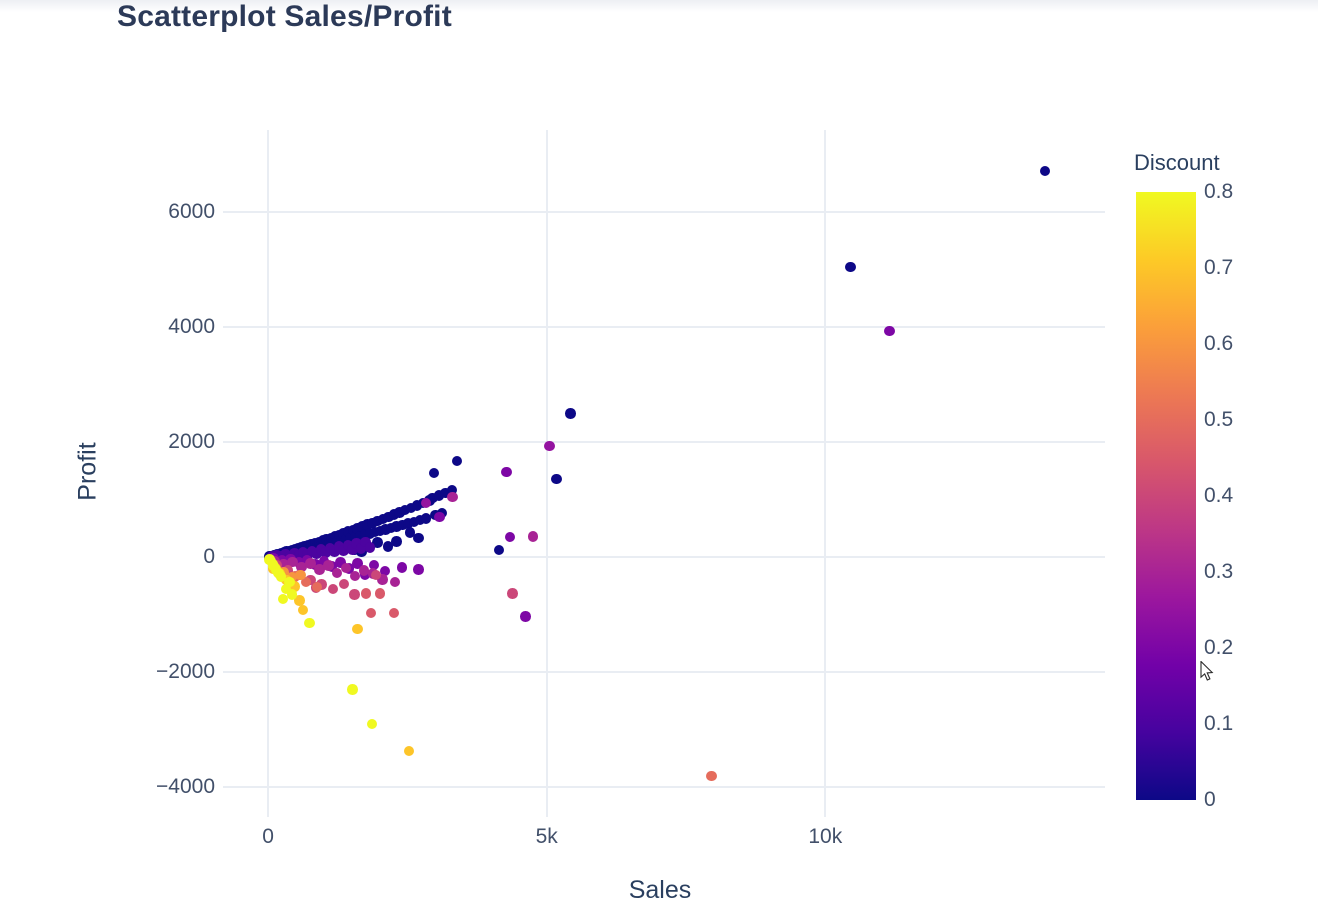  I want to click on x-axis-title: Sales, so click(660, 890).